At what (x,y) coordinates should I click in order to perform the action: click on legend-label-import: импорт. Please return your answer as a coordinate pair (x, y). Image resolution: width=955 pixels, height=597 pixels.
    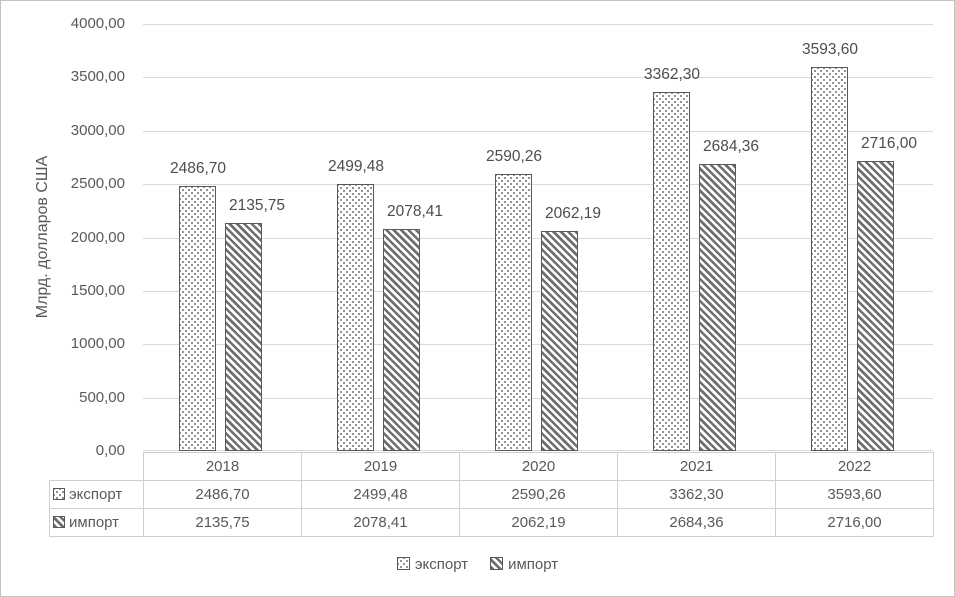
    Looking at the image, I should click on (533, 564).